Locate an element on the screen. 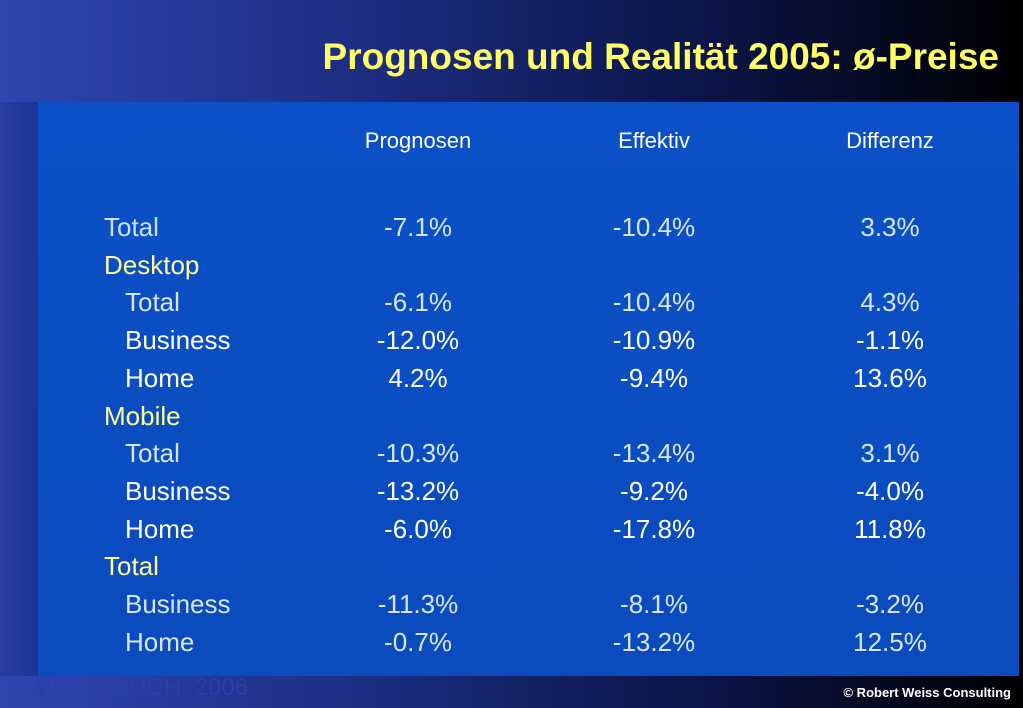  cell-prognosen: 4.2% is located at coordinates (418, 378).